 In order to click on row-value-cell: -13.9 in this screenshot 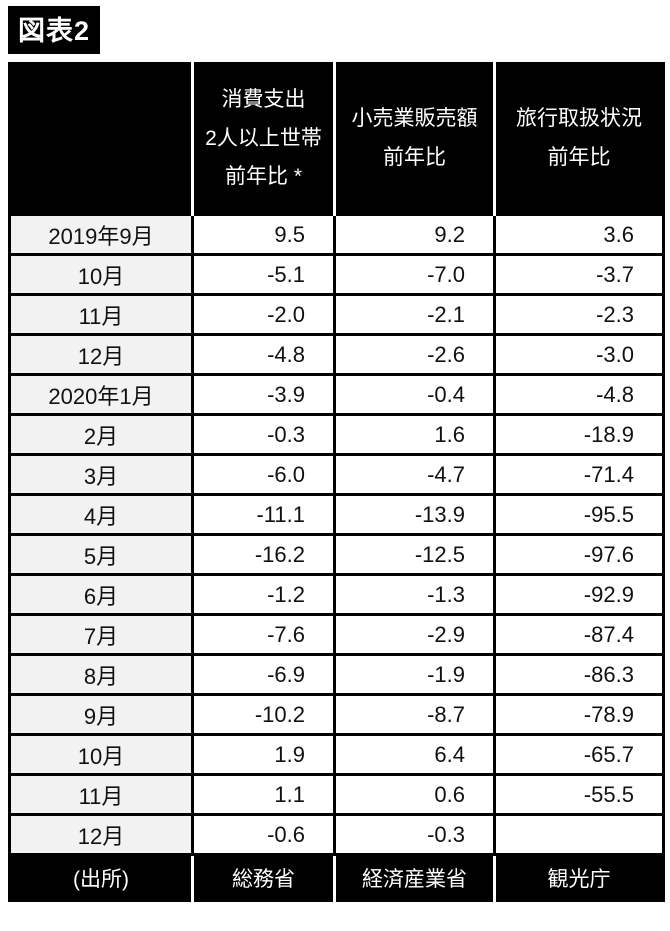, I will do `click(414, 514)`.